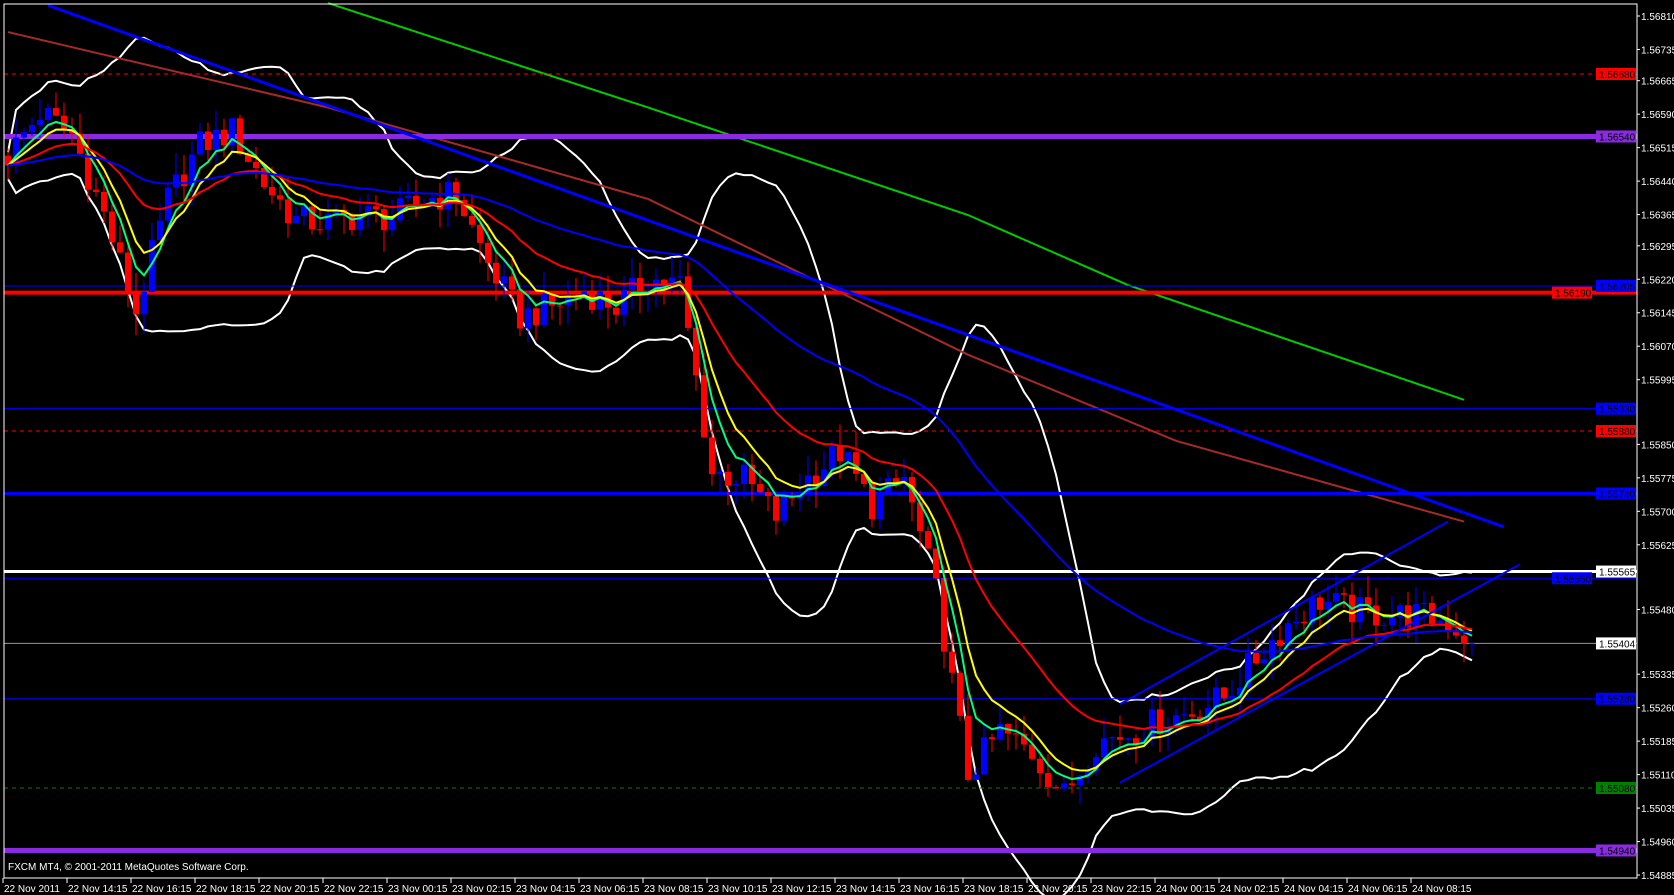  I want to click on level-label-text: 1.56205, so click(1617, 287).